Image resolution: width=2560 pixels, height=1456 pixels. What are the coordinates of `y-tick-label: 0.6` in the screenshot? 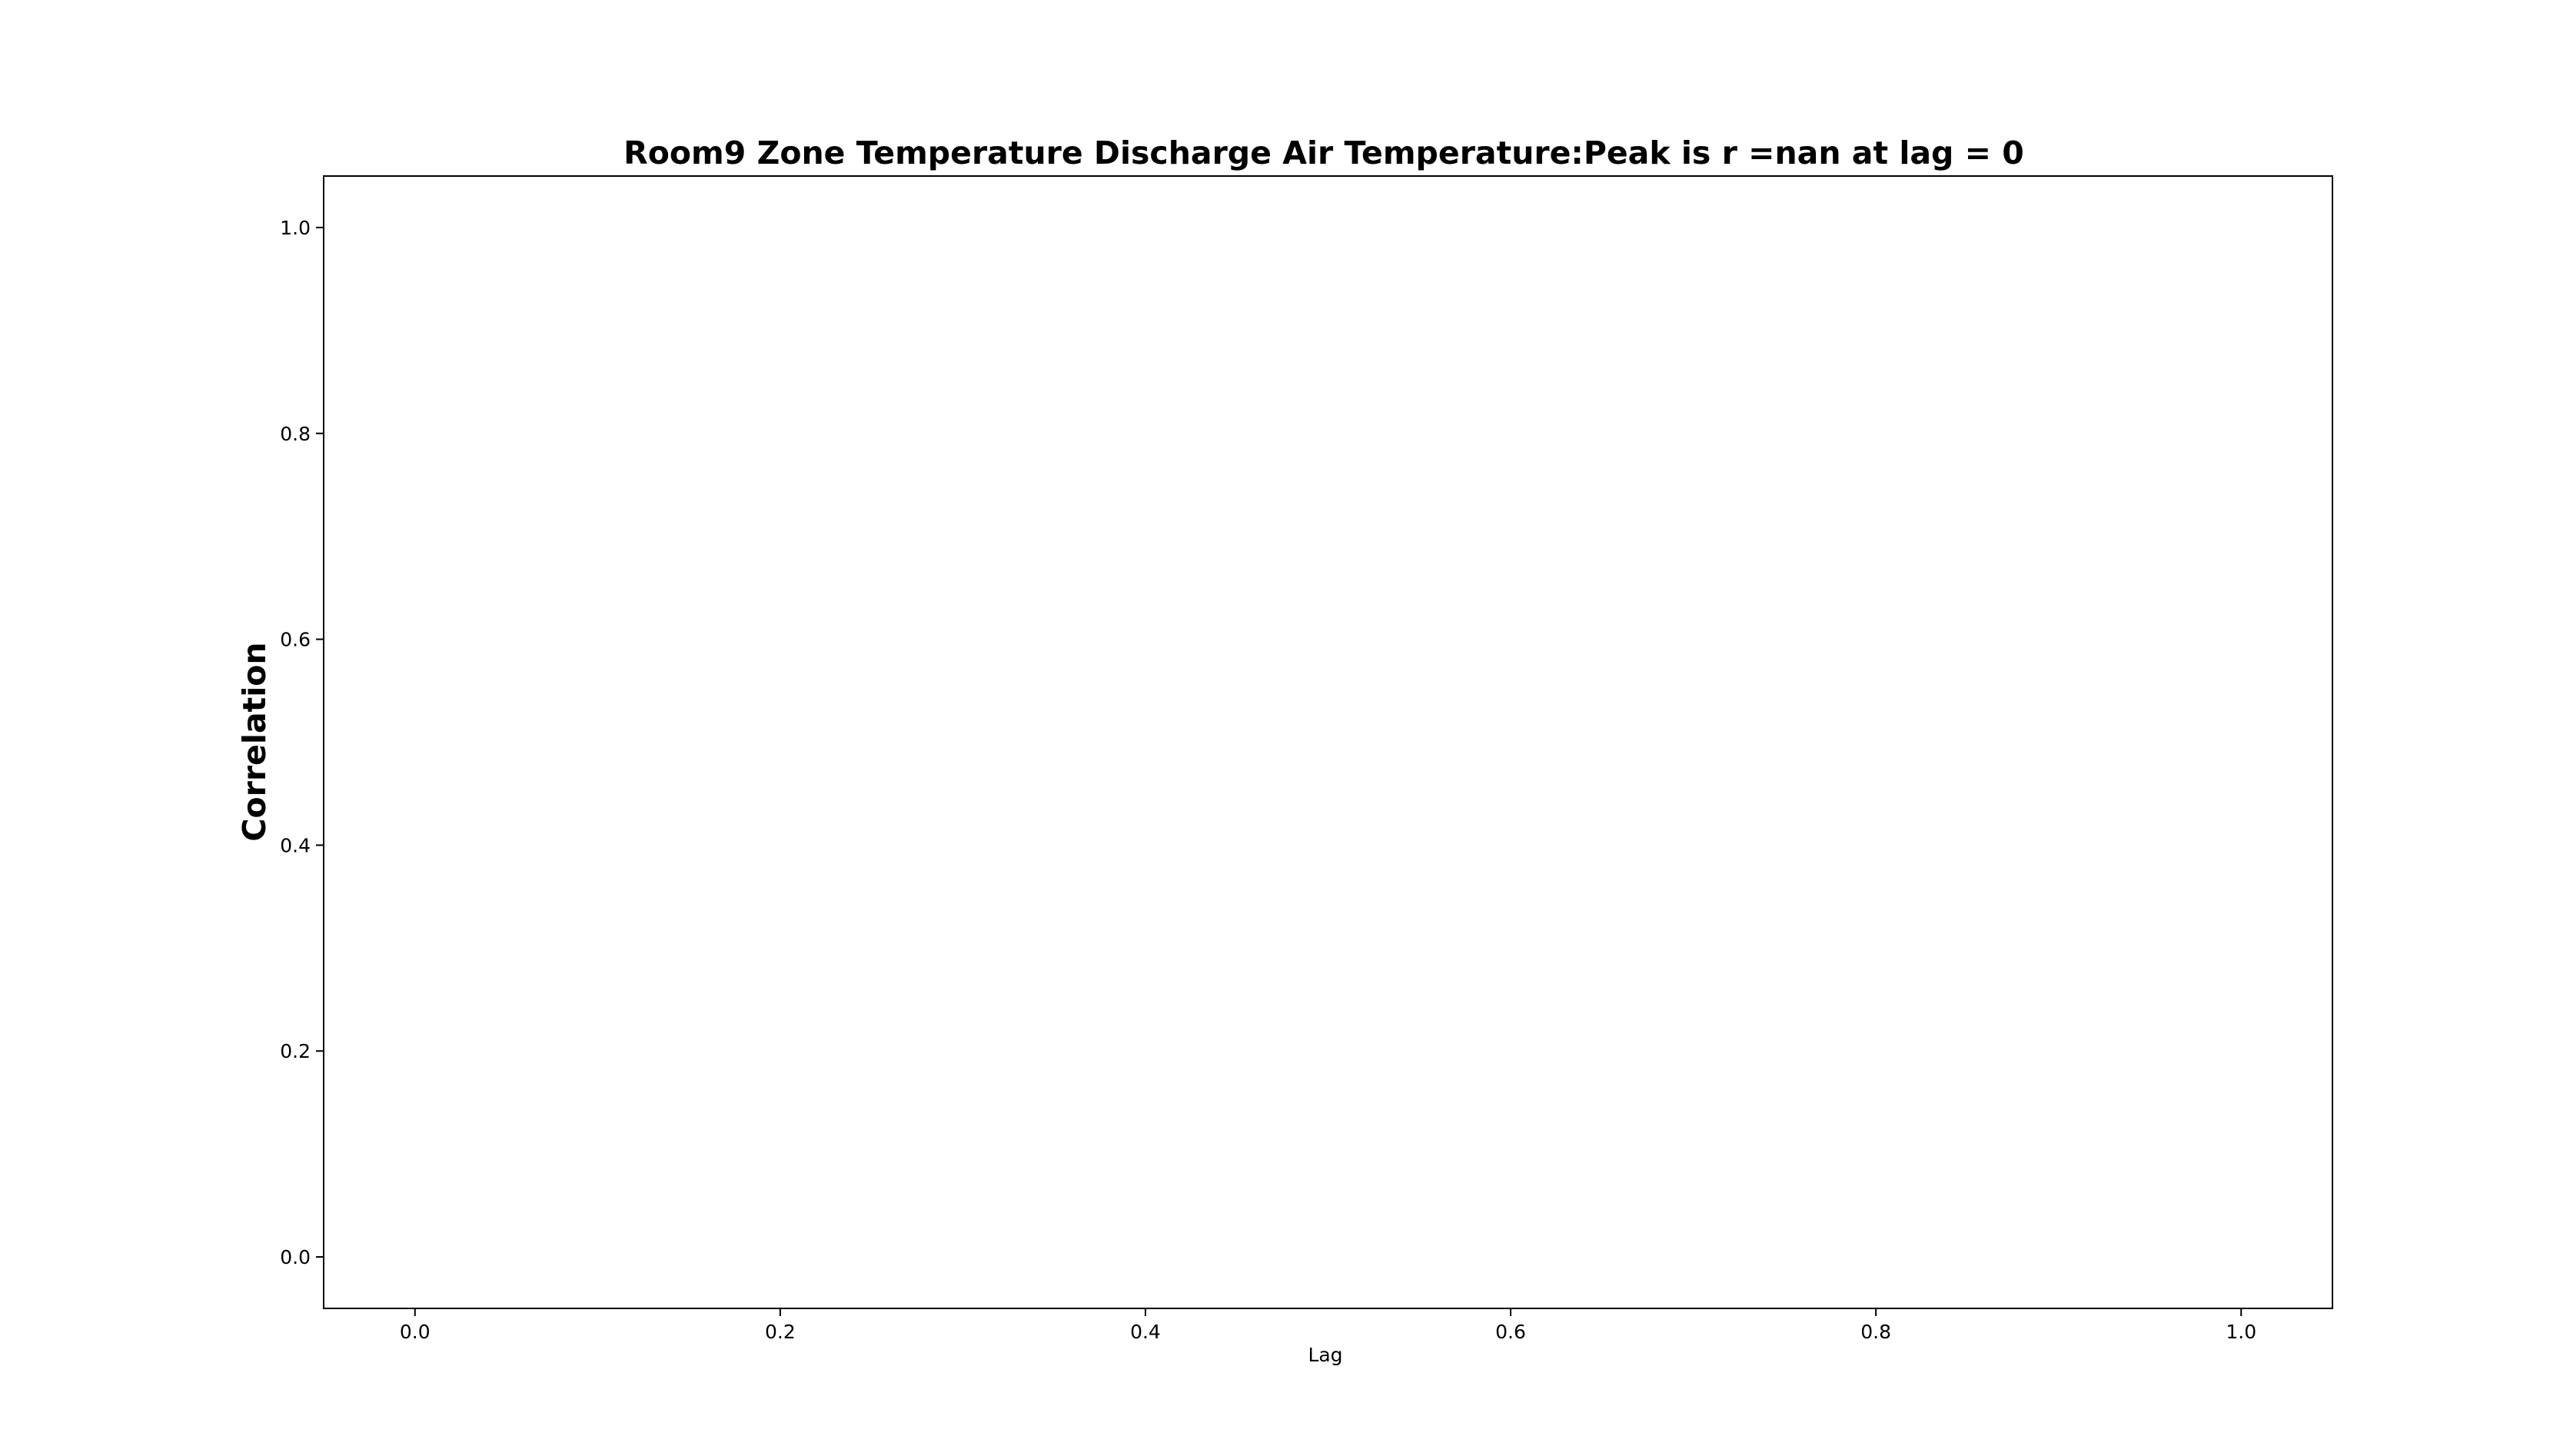 It's located at (295, 640).